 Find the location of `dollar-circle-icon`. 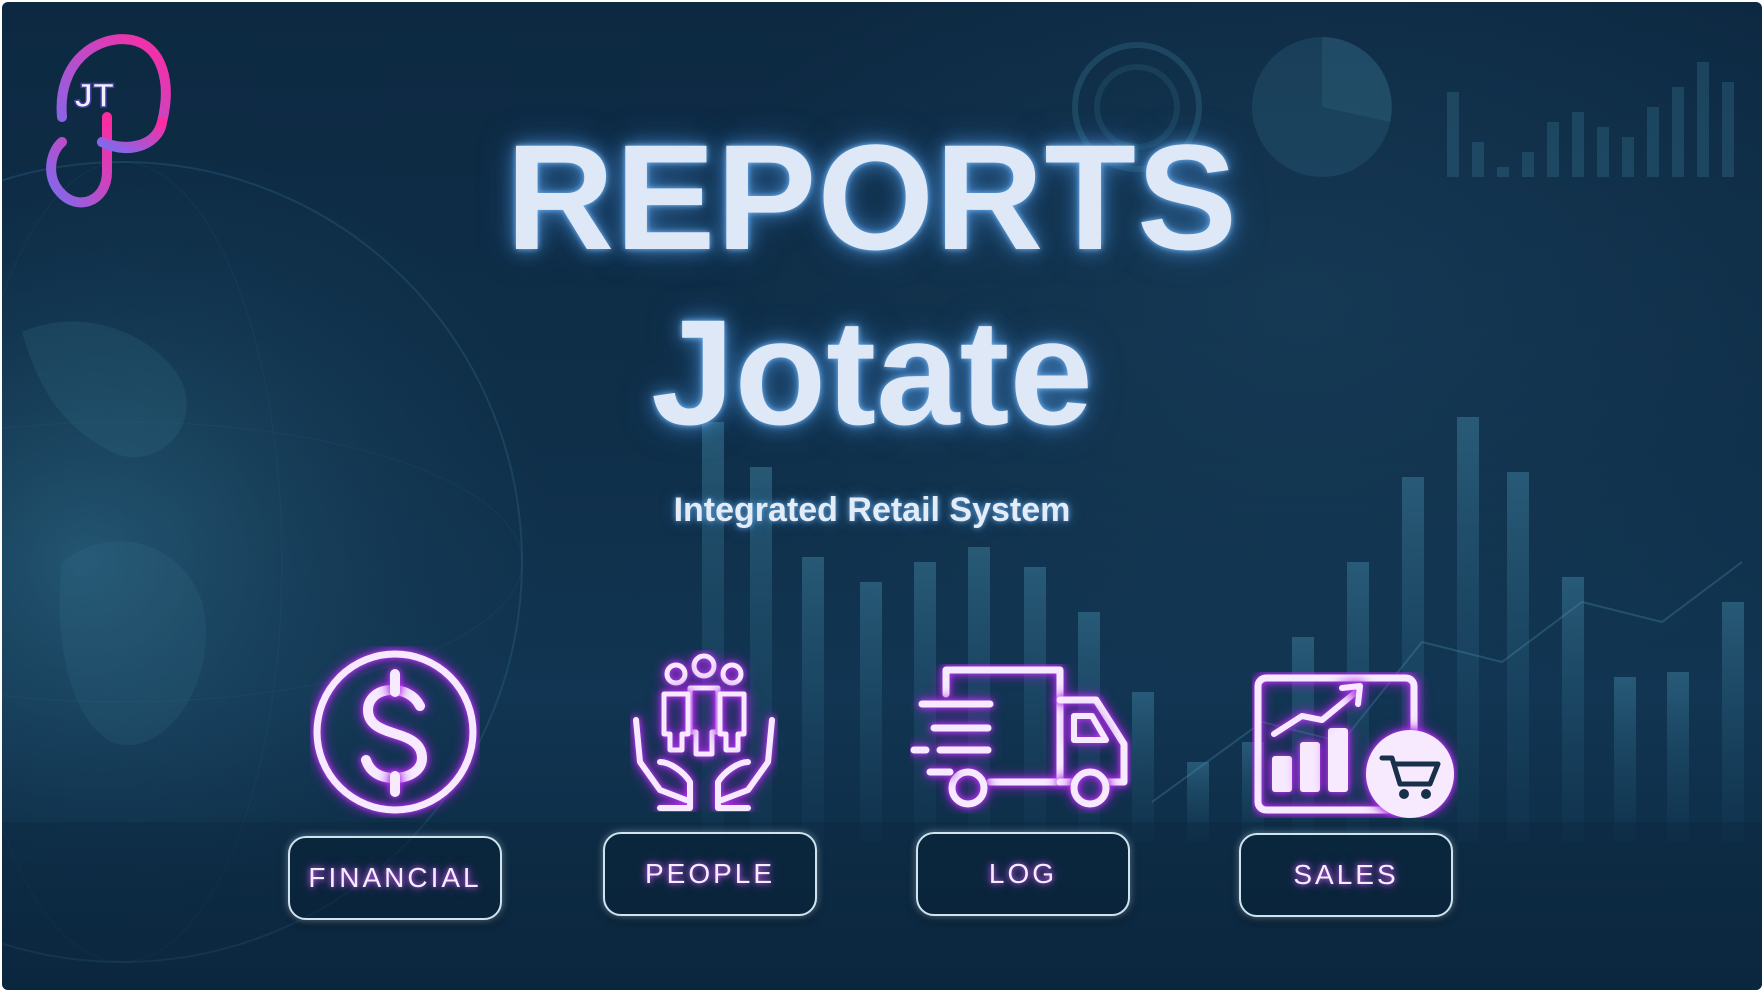

dollar-circle-icon is located at coordinates (395, 732).